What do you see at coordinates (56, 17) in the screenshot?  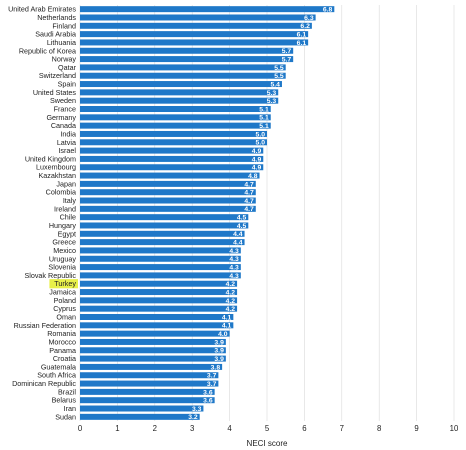 I see `category-label: Netherlands` at bounding box center [56, 17].